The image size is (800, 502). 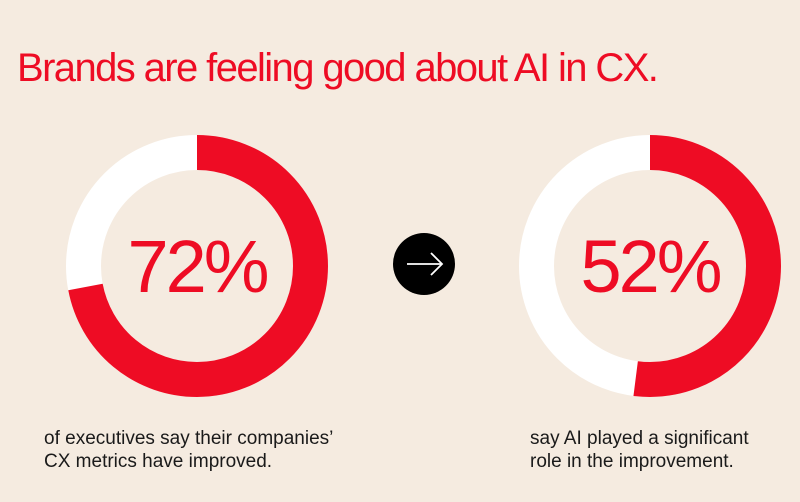 I want to click on caption-line: of executives say their companies’, so click(x=189, y=438).